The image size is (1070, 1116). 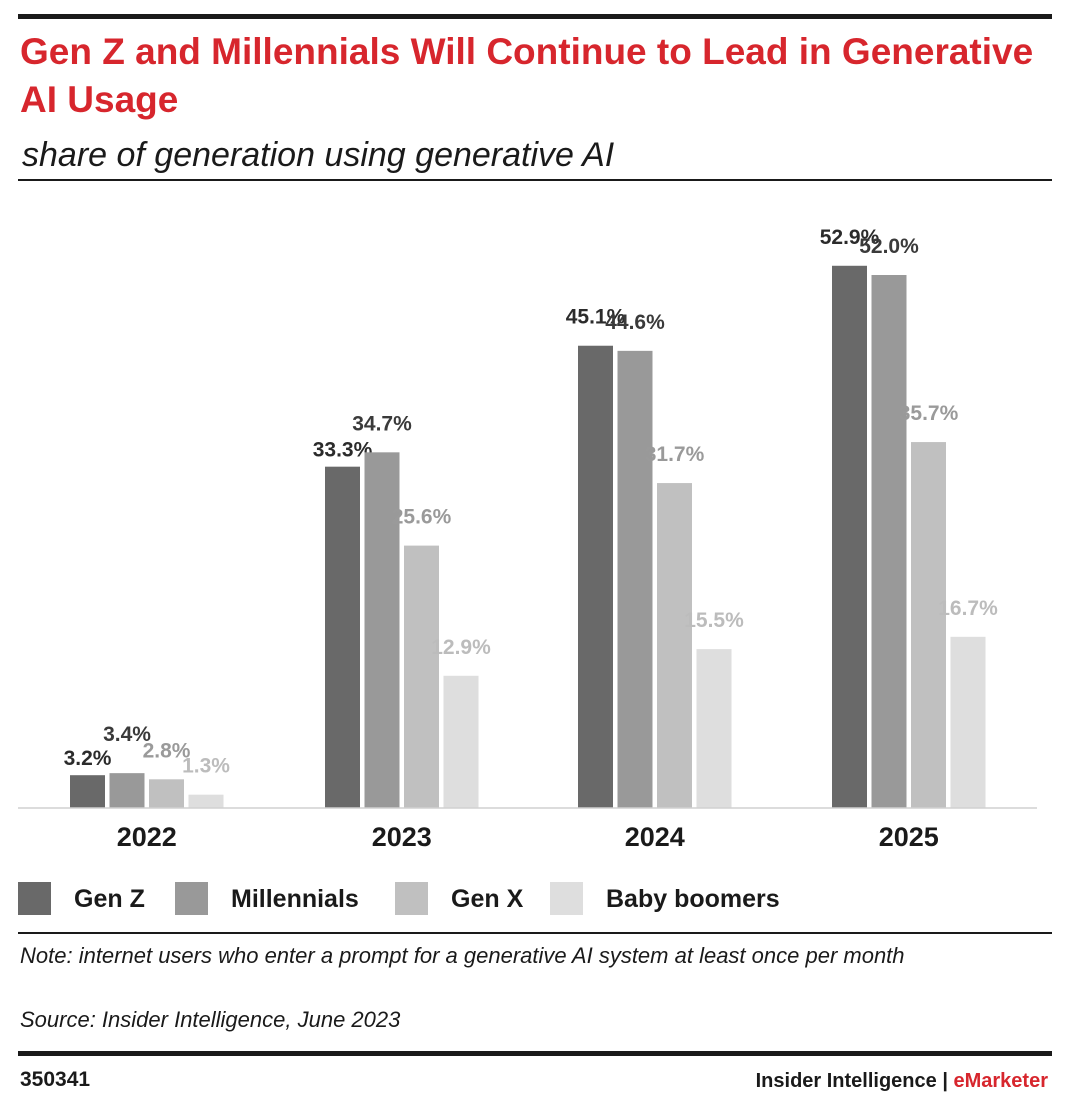 What do you see at coordinates (928, 625) in the screenshot?
I see `bar-gen-x-2025` at bounding box center [928, 625].